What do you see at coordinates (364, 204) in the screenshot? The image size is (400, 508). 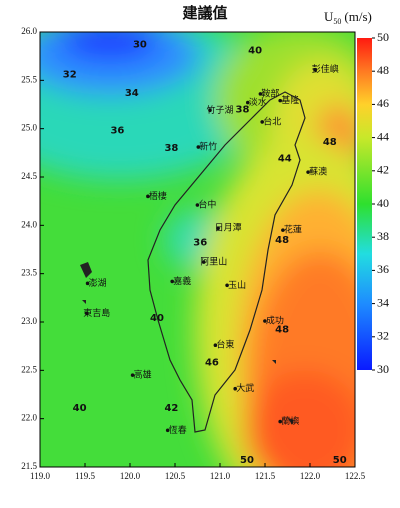 I see `colorbar` at bounding box center [364, 204].